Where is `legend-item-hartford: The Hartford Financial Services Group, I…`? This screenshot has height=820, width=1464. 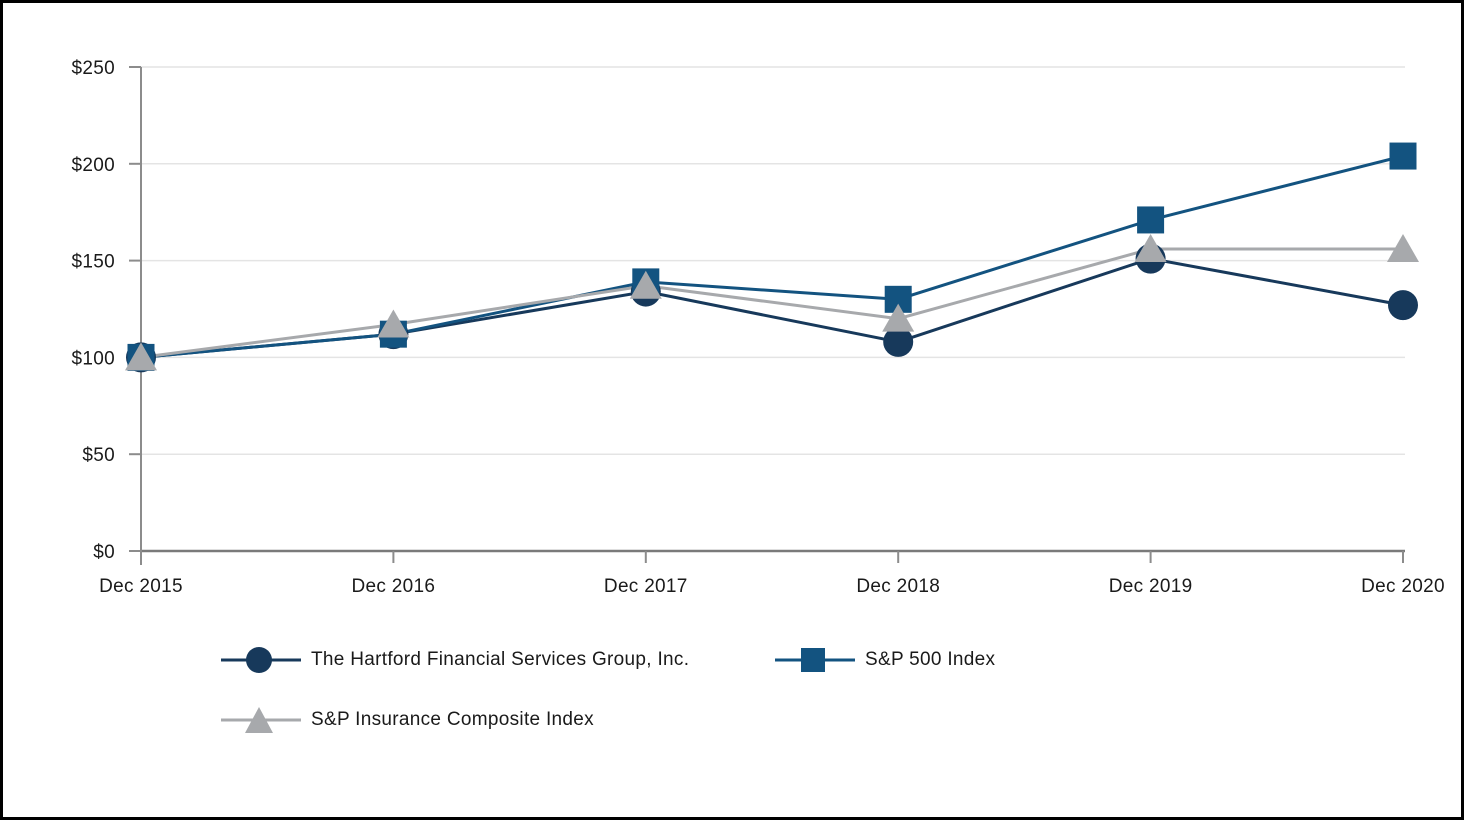
legend-item-hartford: The Hartford Financial Services Group, I… is located at coordinates (455, 660).